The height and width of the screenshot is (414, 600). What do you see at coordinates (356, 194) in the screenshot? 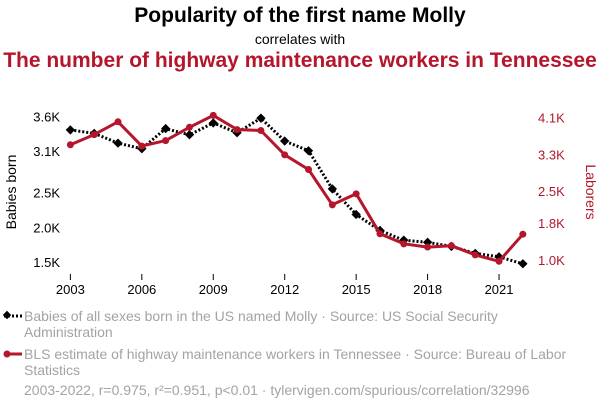
I see `series-1-point-2015` at bounding box center [356, 194].